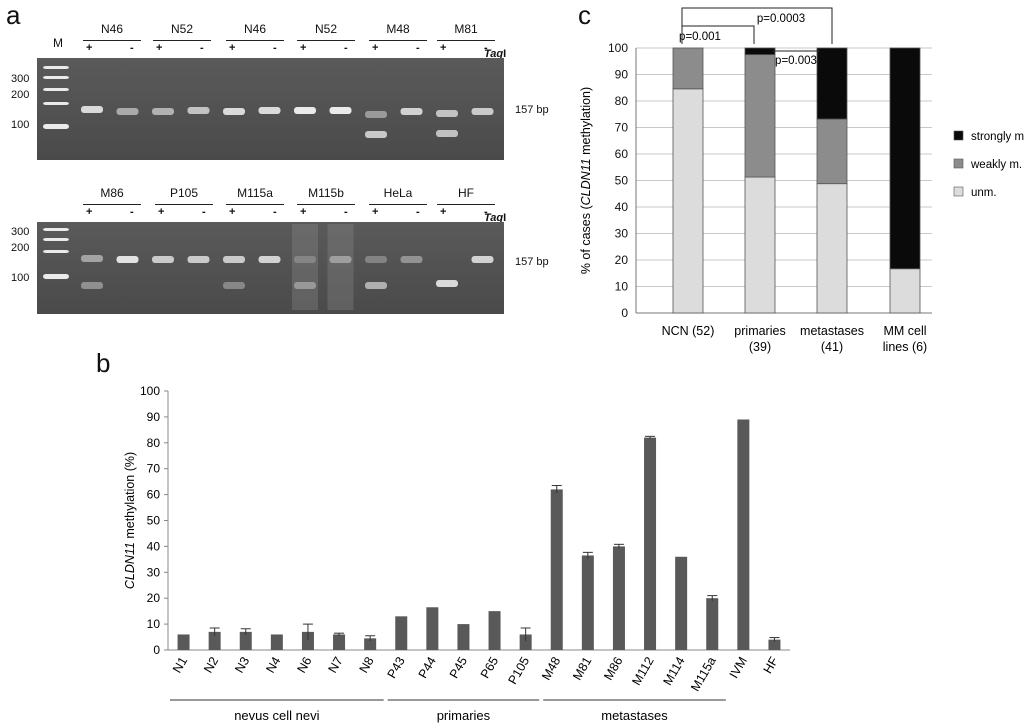  I want to click on p-value-annotation: p=0.0003, so click(781, 19).